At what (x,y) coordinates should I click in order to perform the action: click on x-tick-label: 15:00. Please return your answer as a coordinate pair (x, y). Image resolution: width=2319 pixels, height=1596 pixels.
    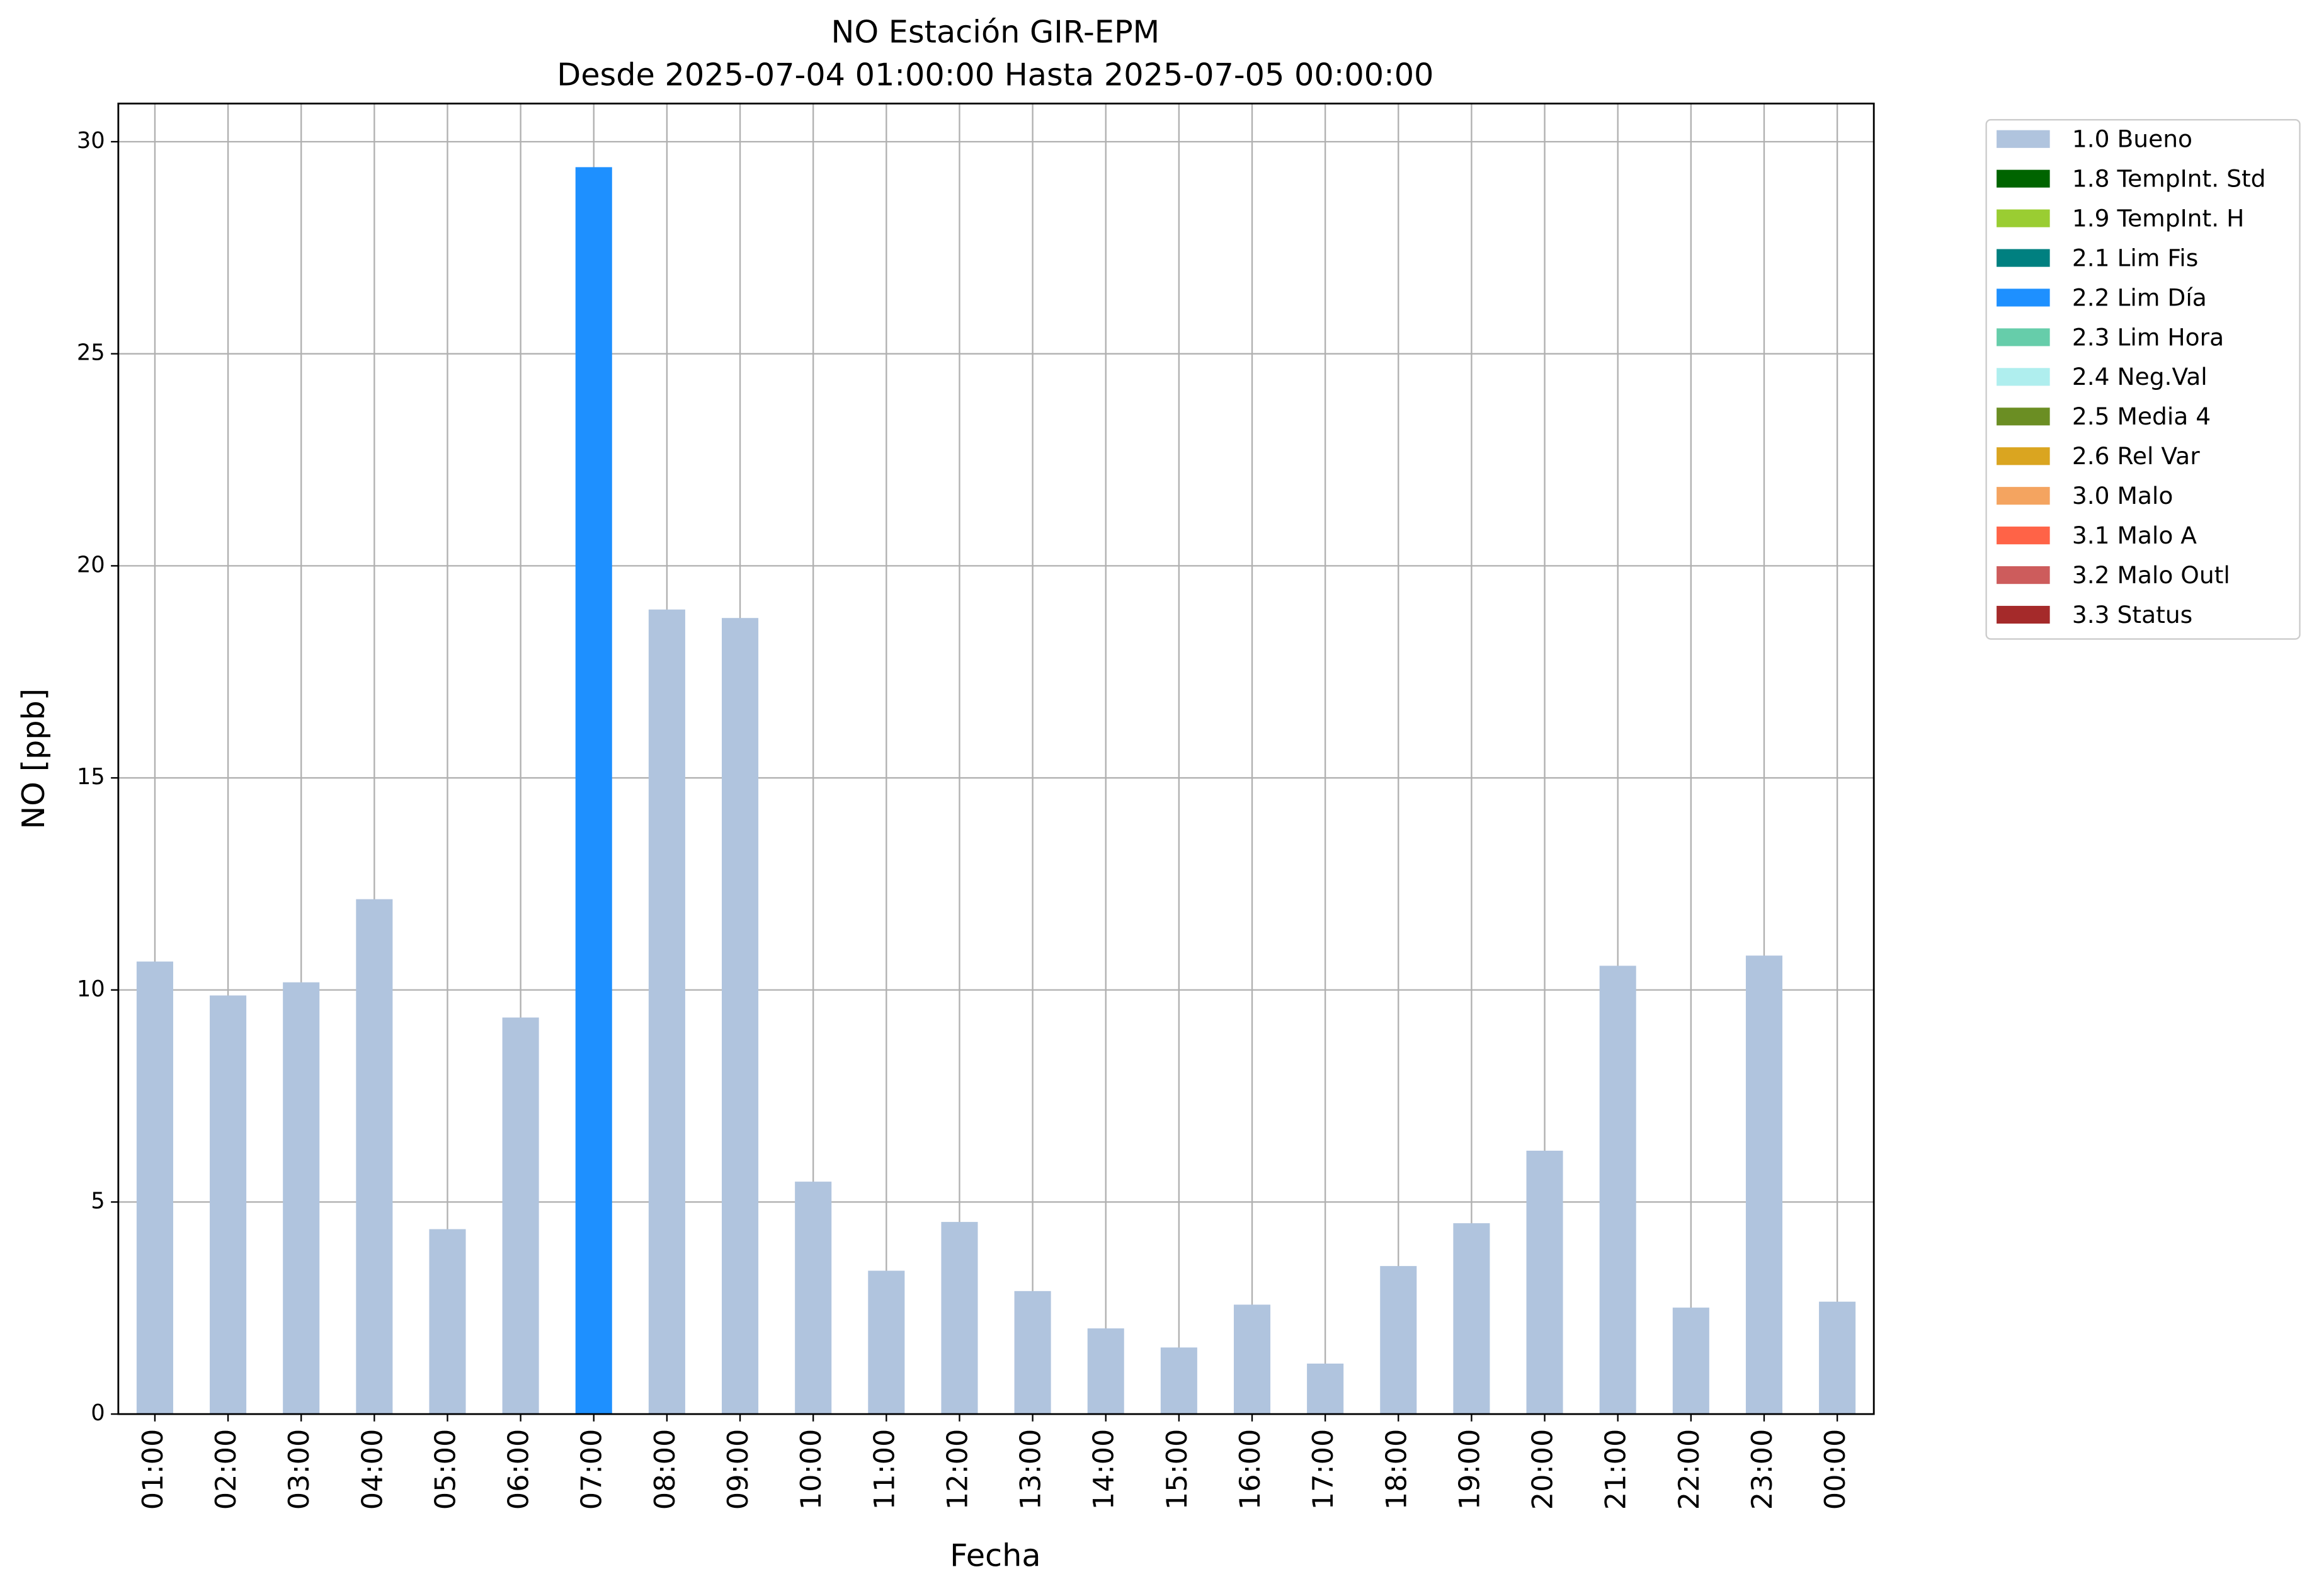
    Looking at the image, I should click on (1177, 1469).